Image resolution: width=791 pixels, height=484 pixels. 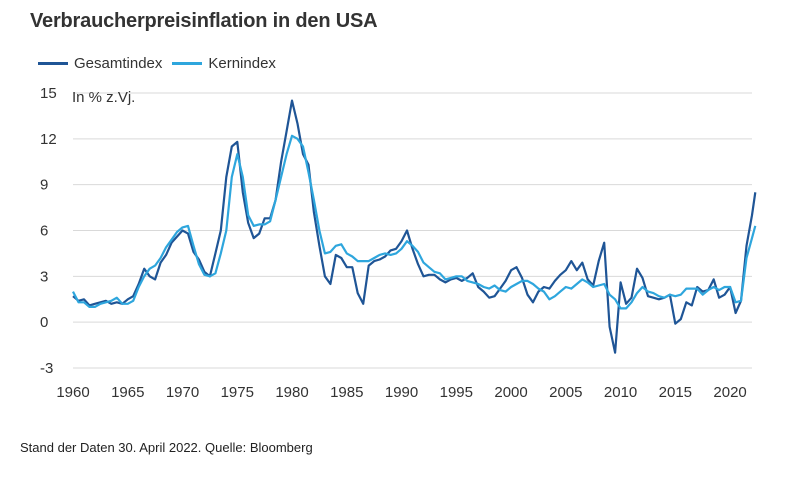 What do you see at coordinates (44, 322) in the screenshot?
I see `y-tick-label: 0` at bounding box center [44, 322].